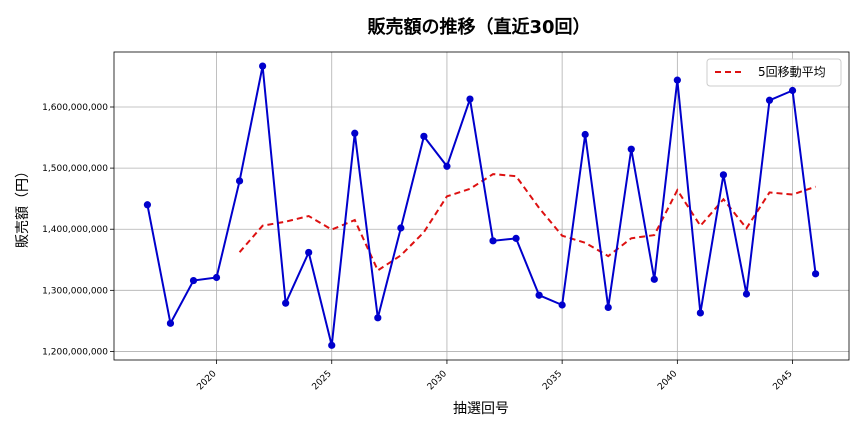 The height and width of the screenshot is (432, 864). I want to click on chart-title: 販売額の推移（直近30回）, so click(478, 27).